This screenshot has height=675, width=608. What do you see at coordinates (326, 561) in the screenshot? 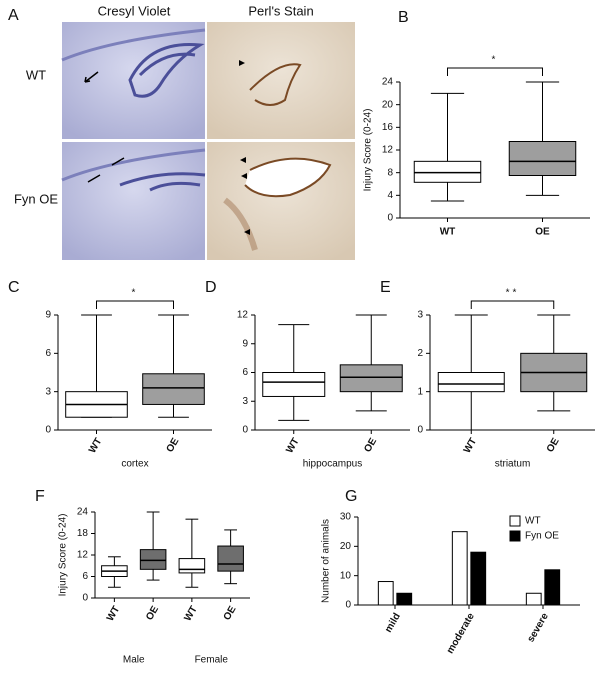
I see `y-axis-label: Number of animals` at bounding box center [326, 561].